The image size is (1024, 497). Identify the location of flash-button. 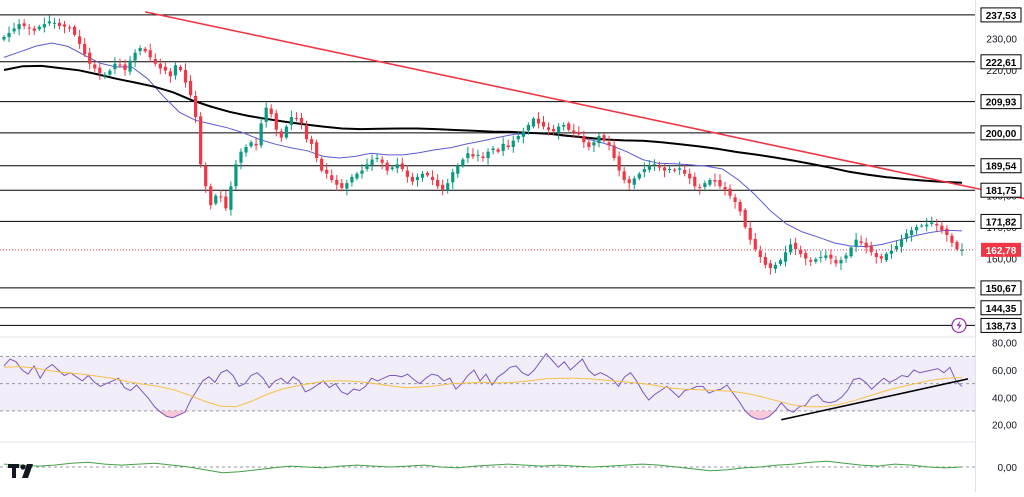
(959, 325).